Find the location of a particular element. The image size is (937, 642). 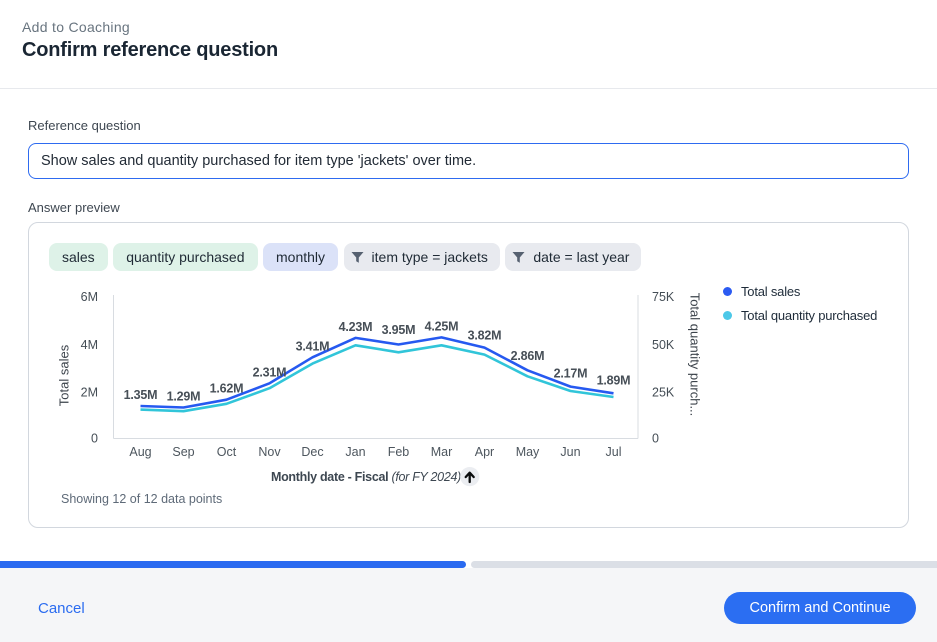

svg-text: Mar is located at coordinates (442, 452).